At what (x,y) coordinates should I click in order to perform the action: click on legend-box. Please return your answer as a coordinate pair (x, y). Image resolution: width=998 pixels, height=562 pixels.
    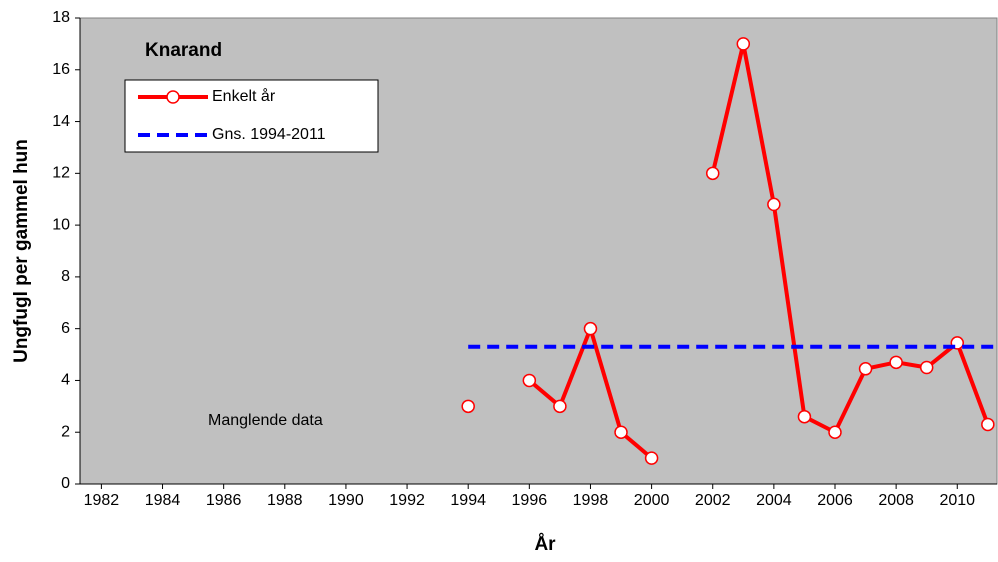
    Looking at the image, I should click on (251, 116).